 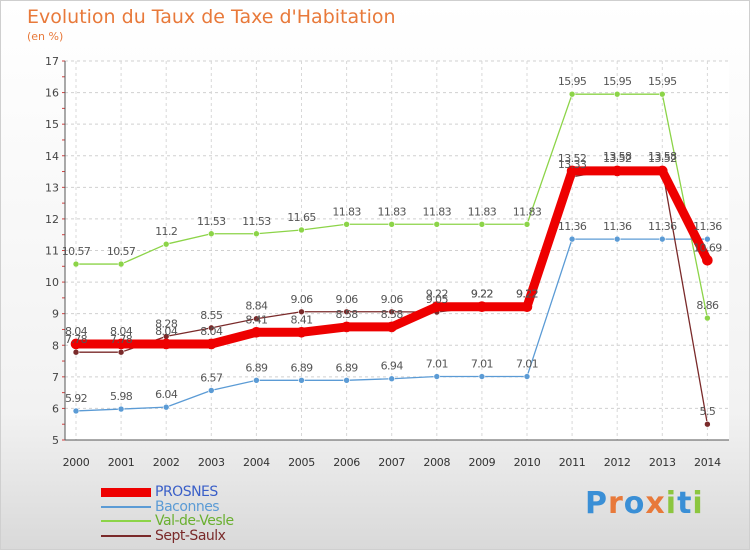 What do you see at coordinates (187, 506) in the screenshot?
I see `legend-label: Baconnes` at bounding box center [187, 506].